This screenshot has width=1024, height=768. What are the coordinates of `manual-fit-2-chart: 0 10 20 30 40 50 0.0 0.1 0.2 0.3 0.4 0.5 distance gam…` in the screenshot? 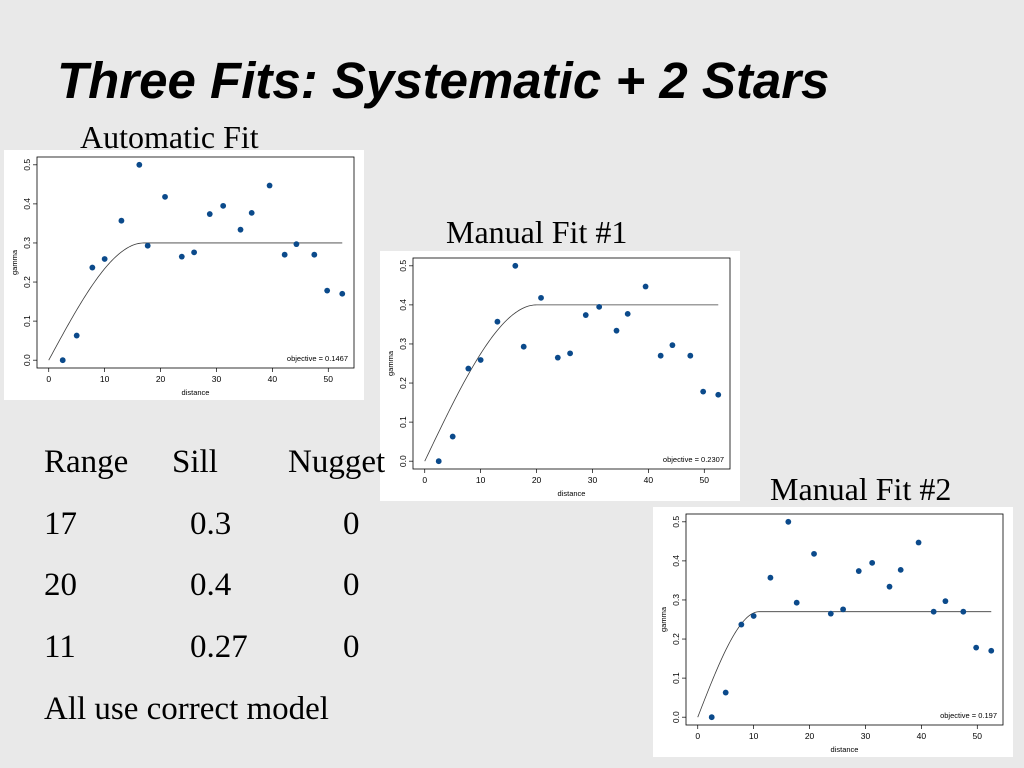 It's located at (833, 632).